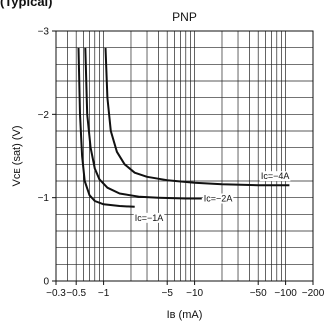  I want to click on x-tick-label-2: −1, so click(104, 293).